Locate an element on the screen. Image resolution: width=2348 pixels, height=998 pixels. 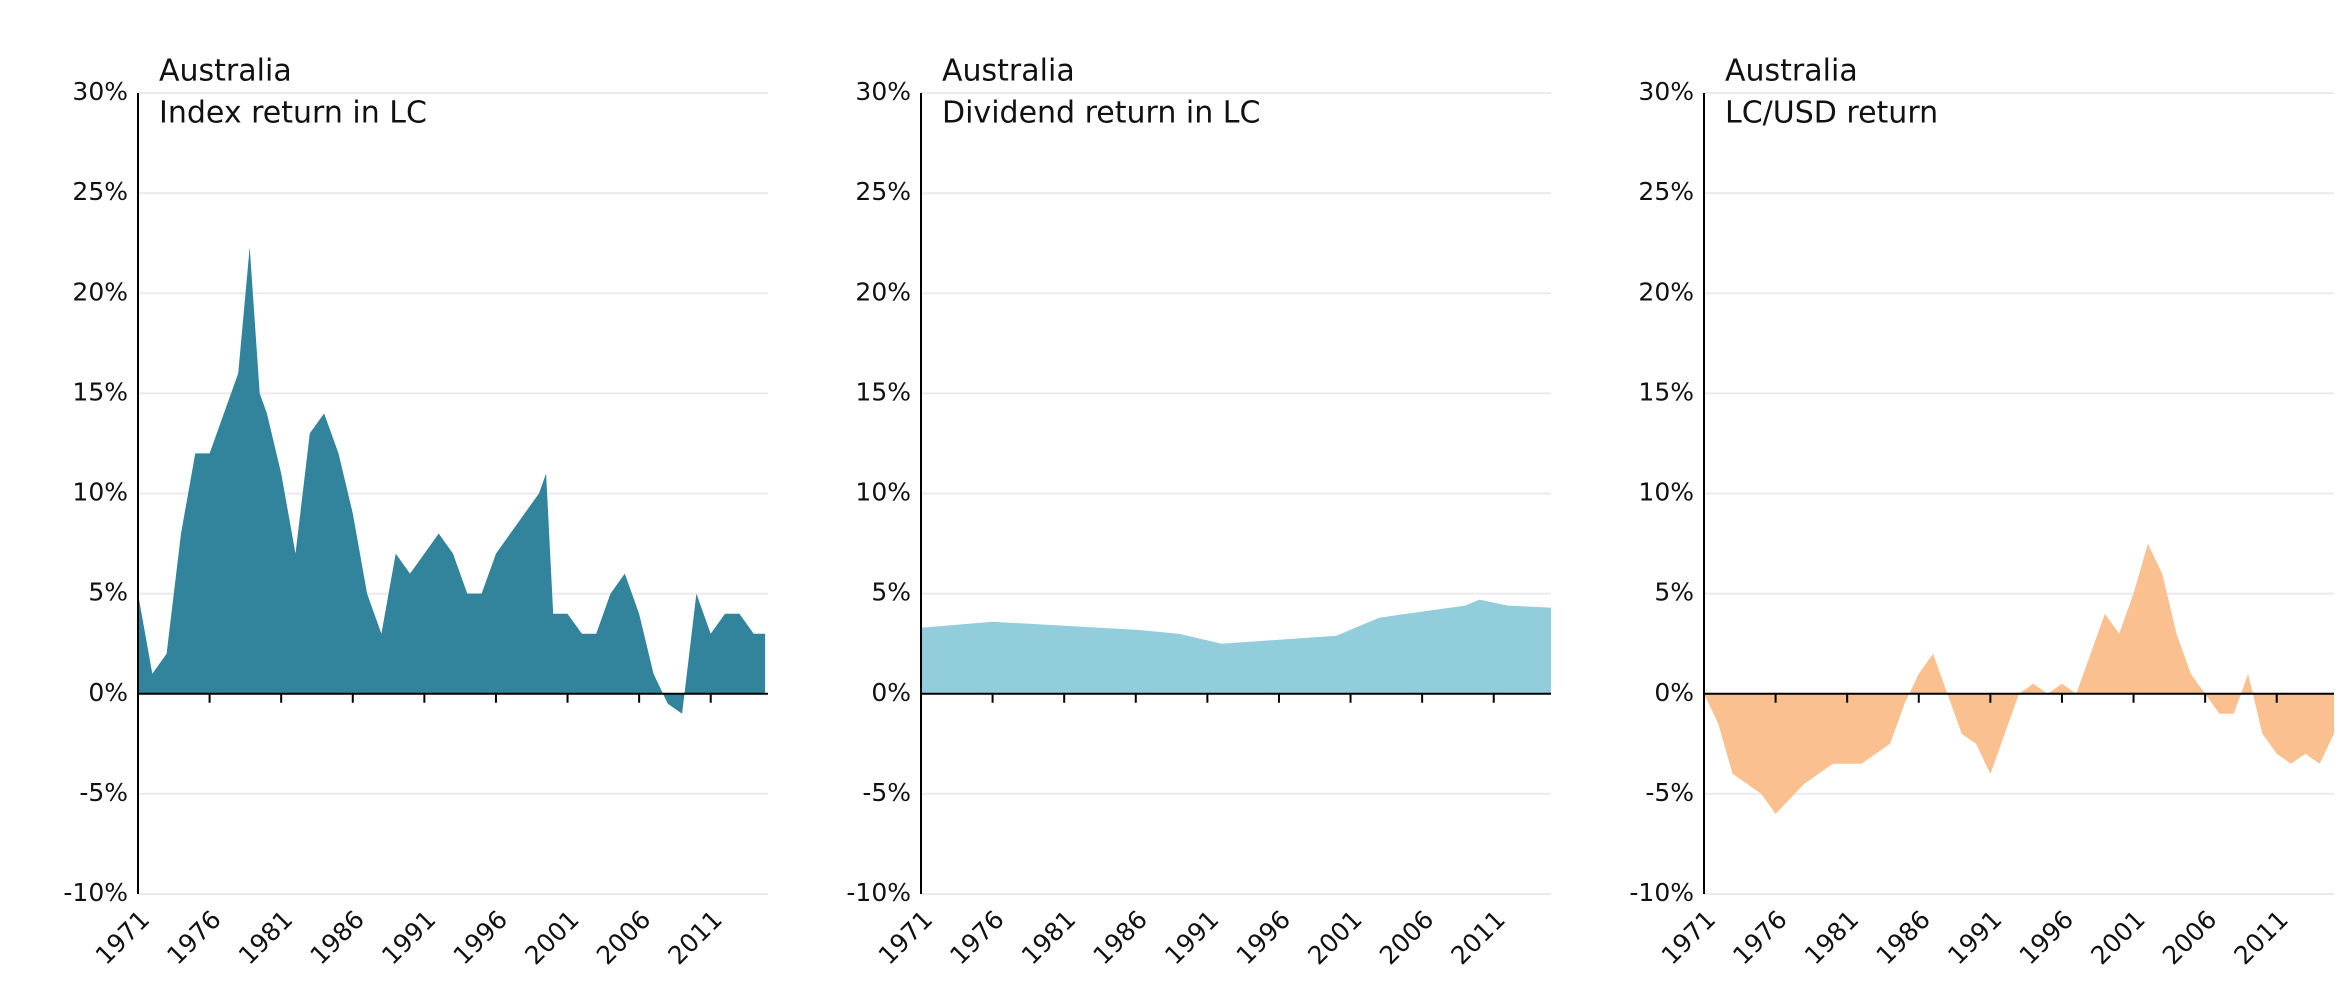
chart-subtitle: Dividend return in LC is located at coordinates (1101, 113).